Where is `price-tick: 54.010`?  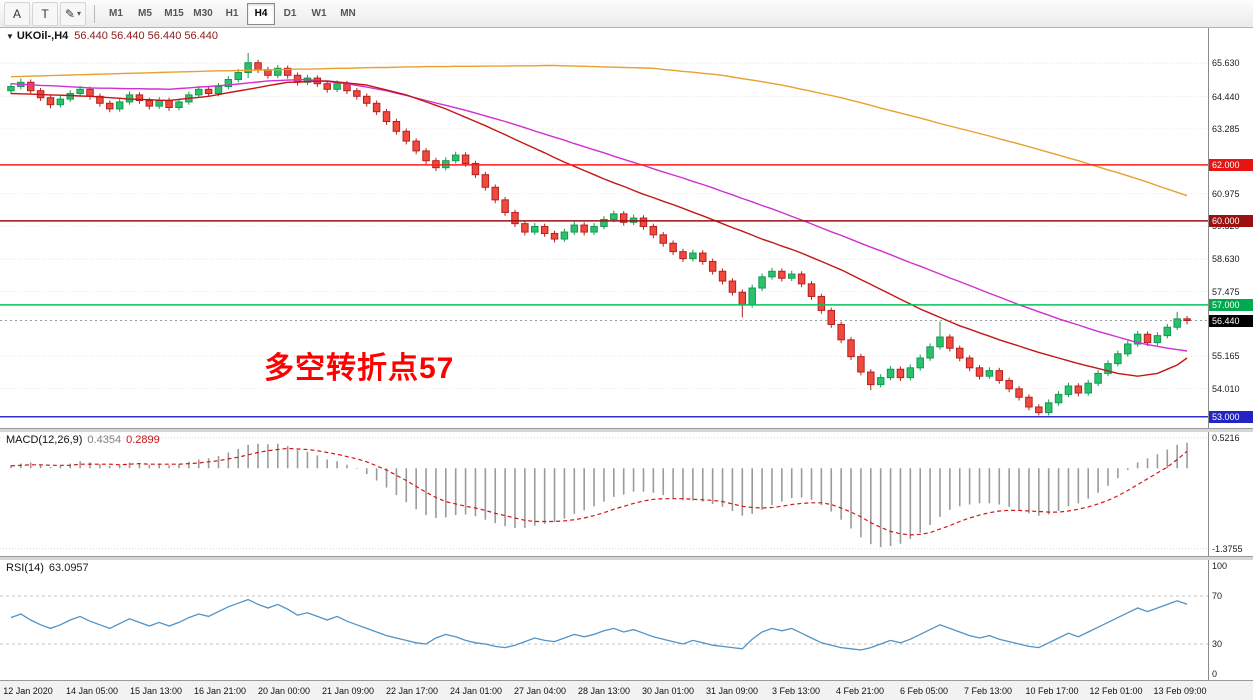
price-tick: 54.010 is located at coordinates (1226, 388).